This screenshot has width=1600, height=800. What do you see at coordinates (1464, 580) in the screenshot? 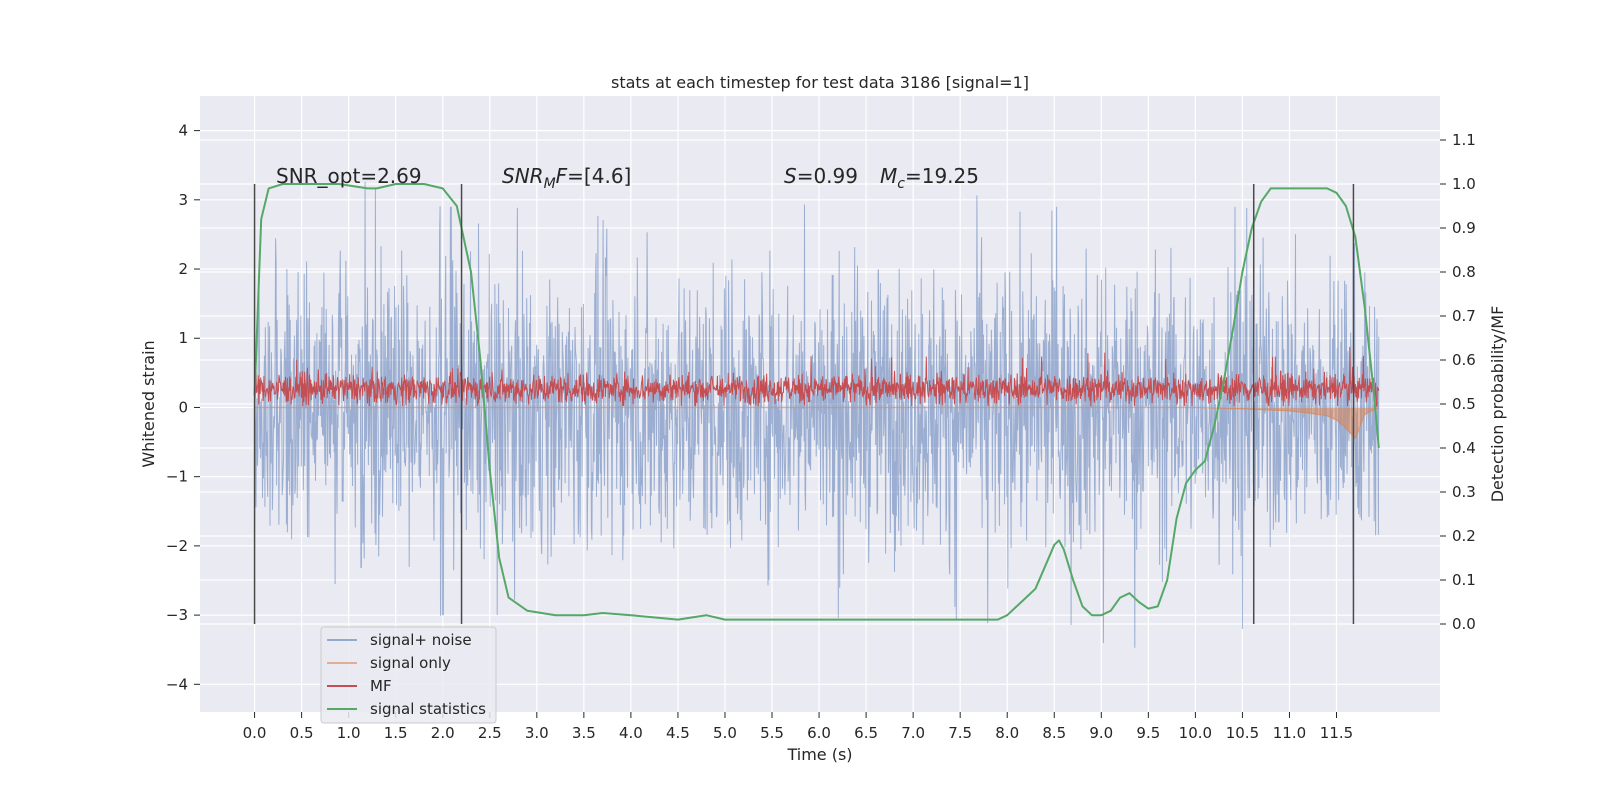
I see `y-right-tick-label: 0.1` at bounding box center [1464, 580].